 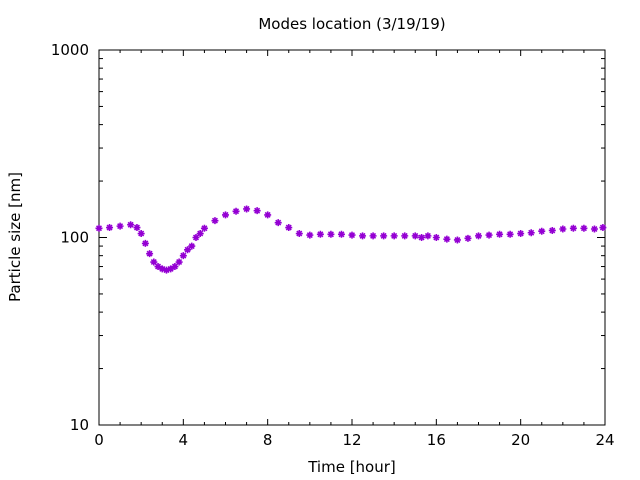 What do you see at coordinates (351, 24) in the screenshot?
I see `chart-title: Modes location (3/19/19)` at bounding box center [351, 24].